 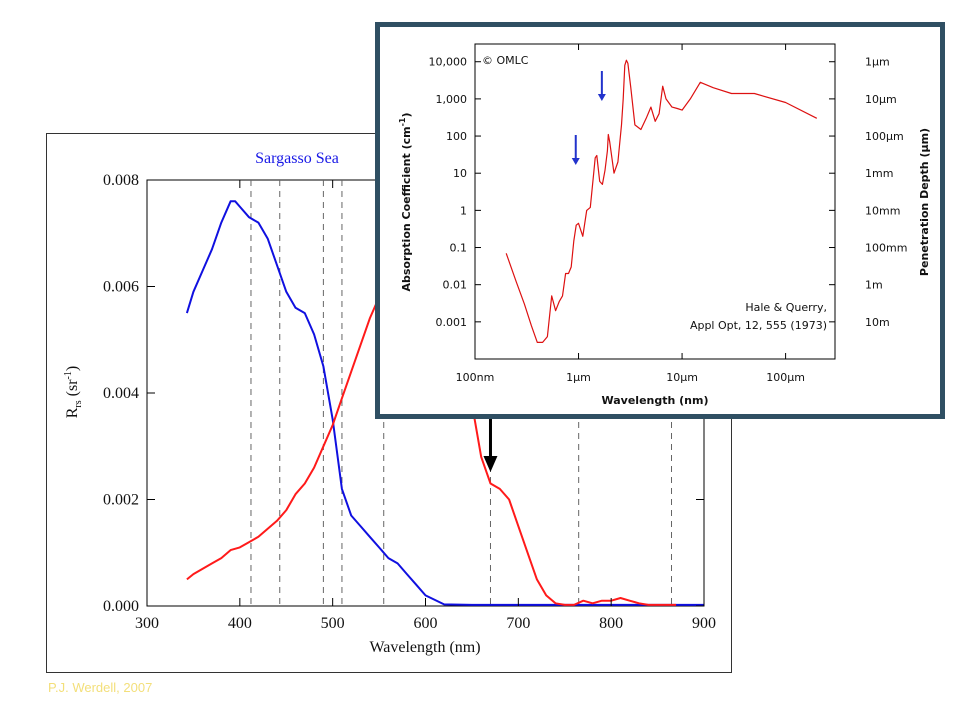 I want to click on main-chart-title: Sargasso Sea, so click(x=297, y=158).